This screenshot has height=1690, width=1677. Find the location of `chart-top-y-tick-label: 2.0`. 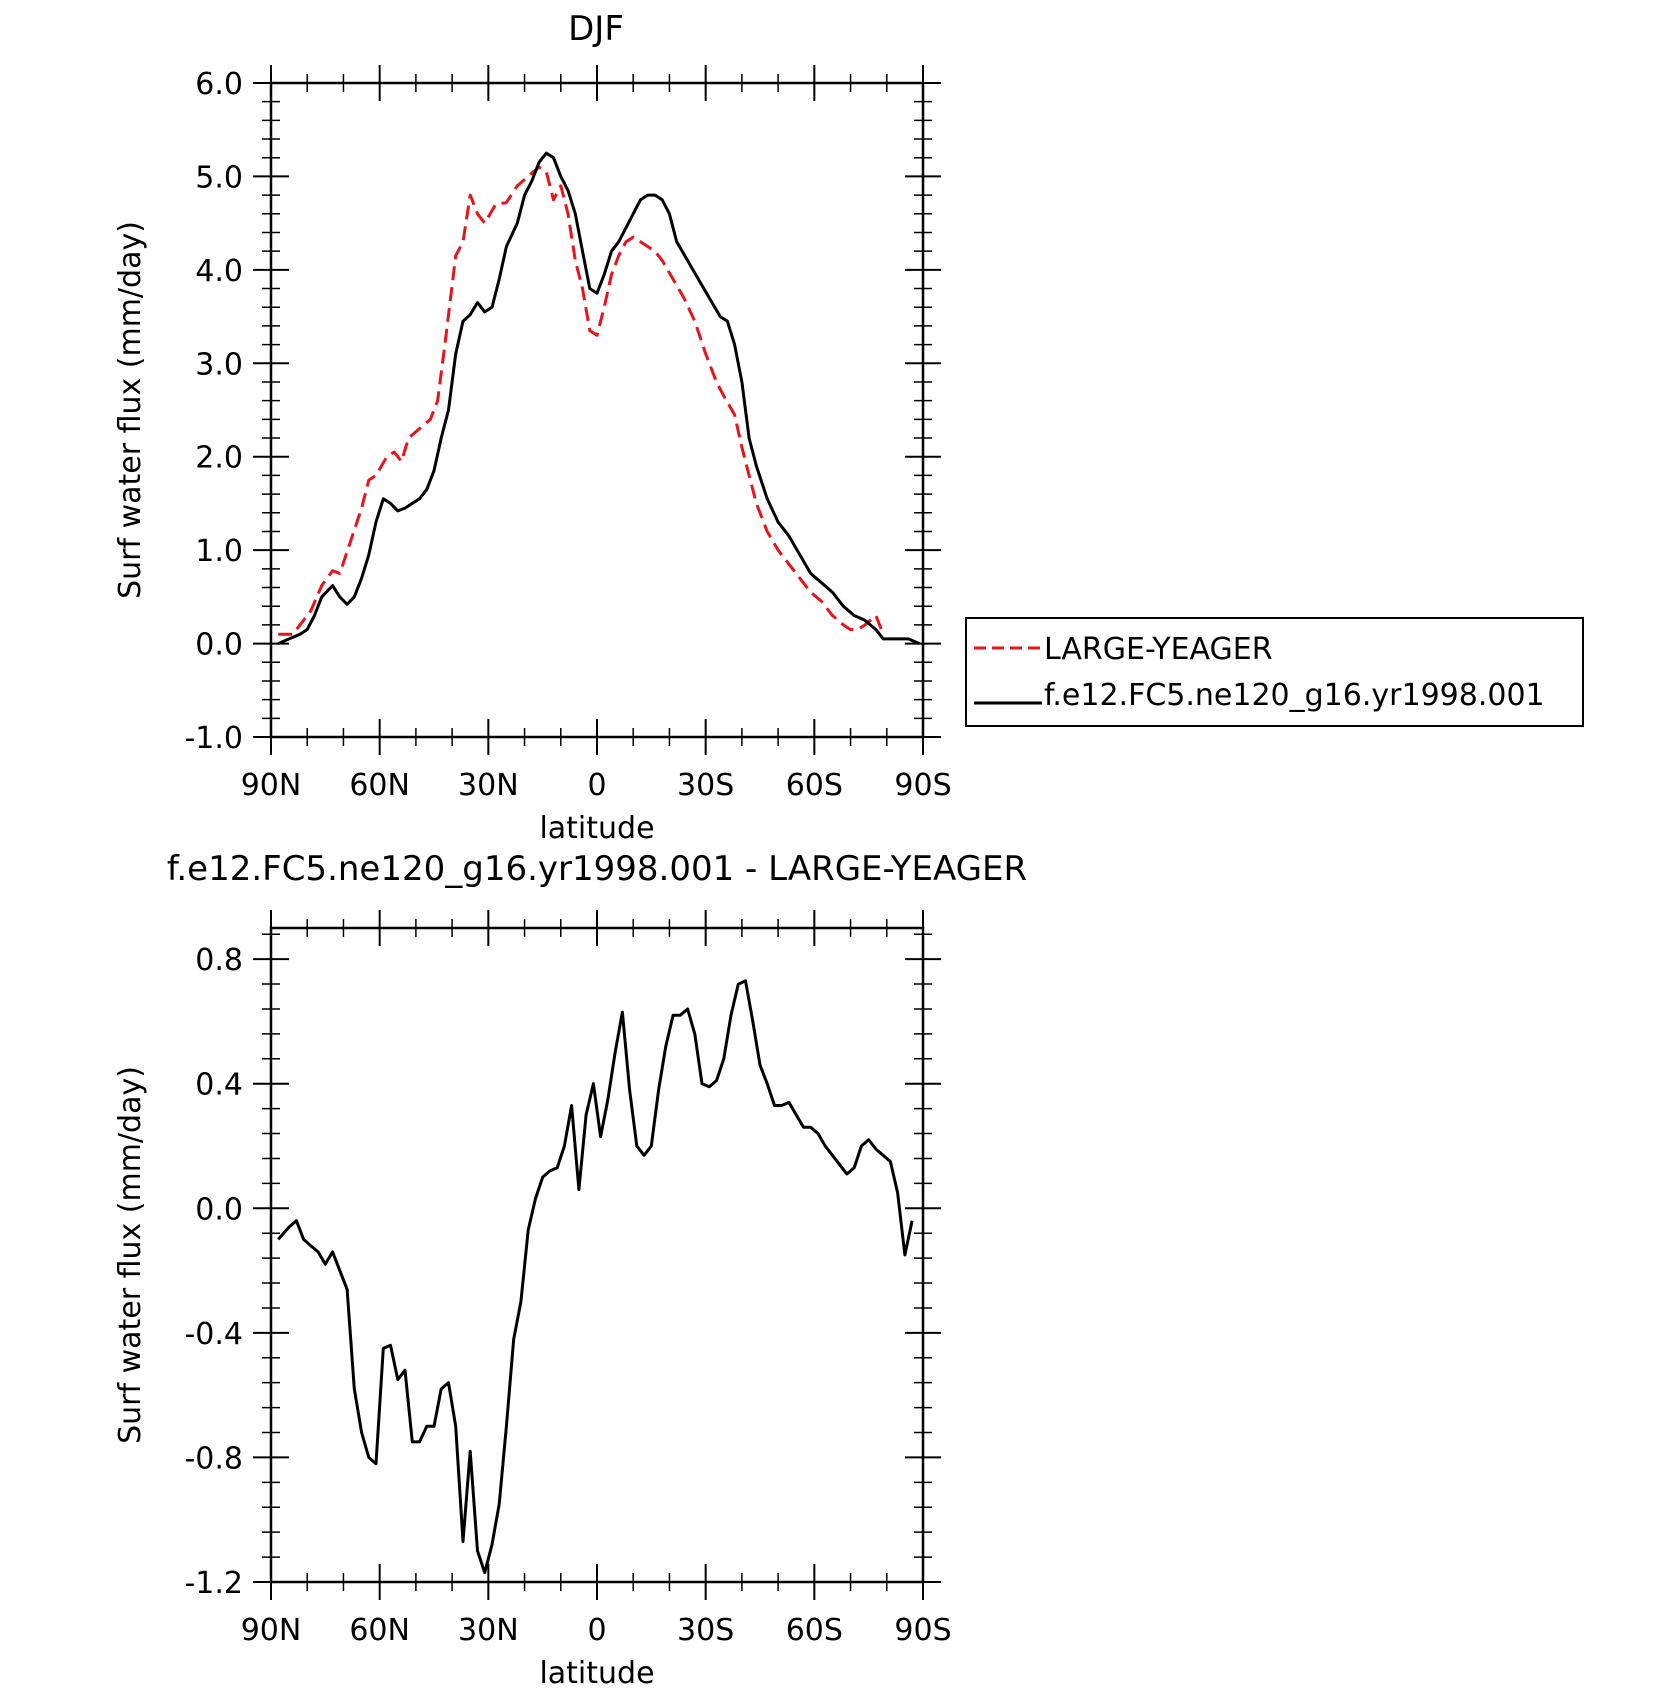

chart-top-y-tick-label: 2.0 is located at coordinates (219, 458).